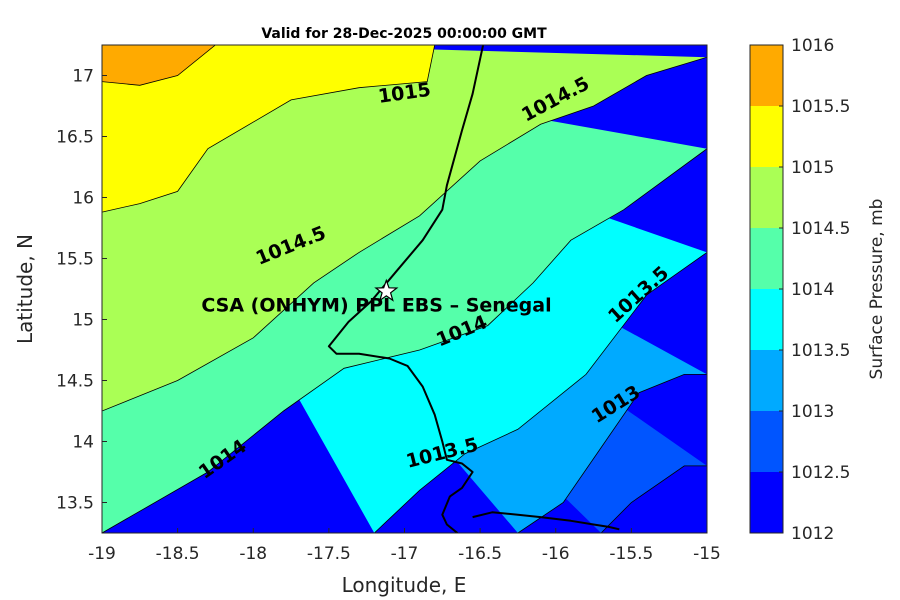 This screenshot has width=900, height=600. Describe the element at coordinates (25, 289) in the screenshot. I see `y-axis-label: Latitude, N` at that location.